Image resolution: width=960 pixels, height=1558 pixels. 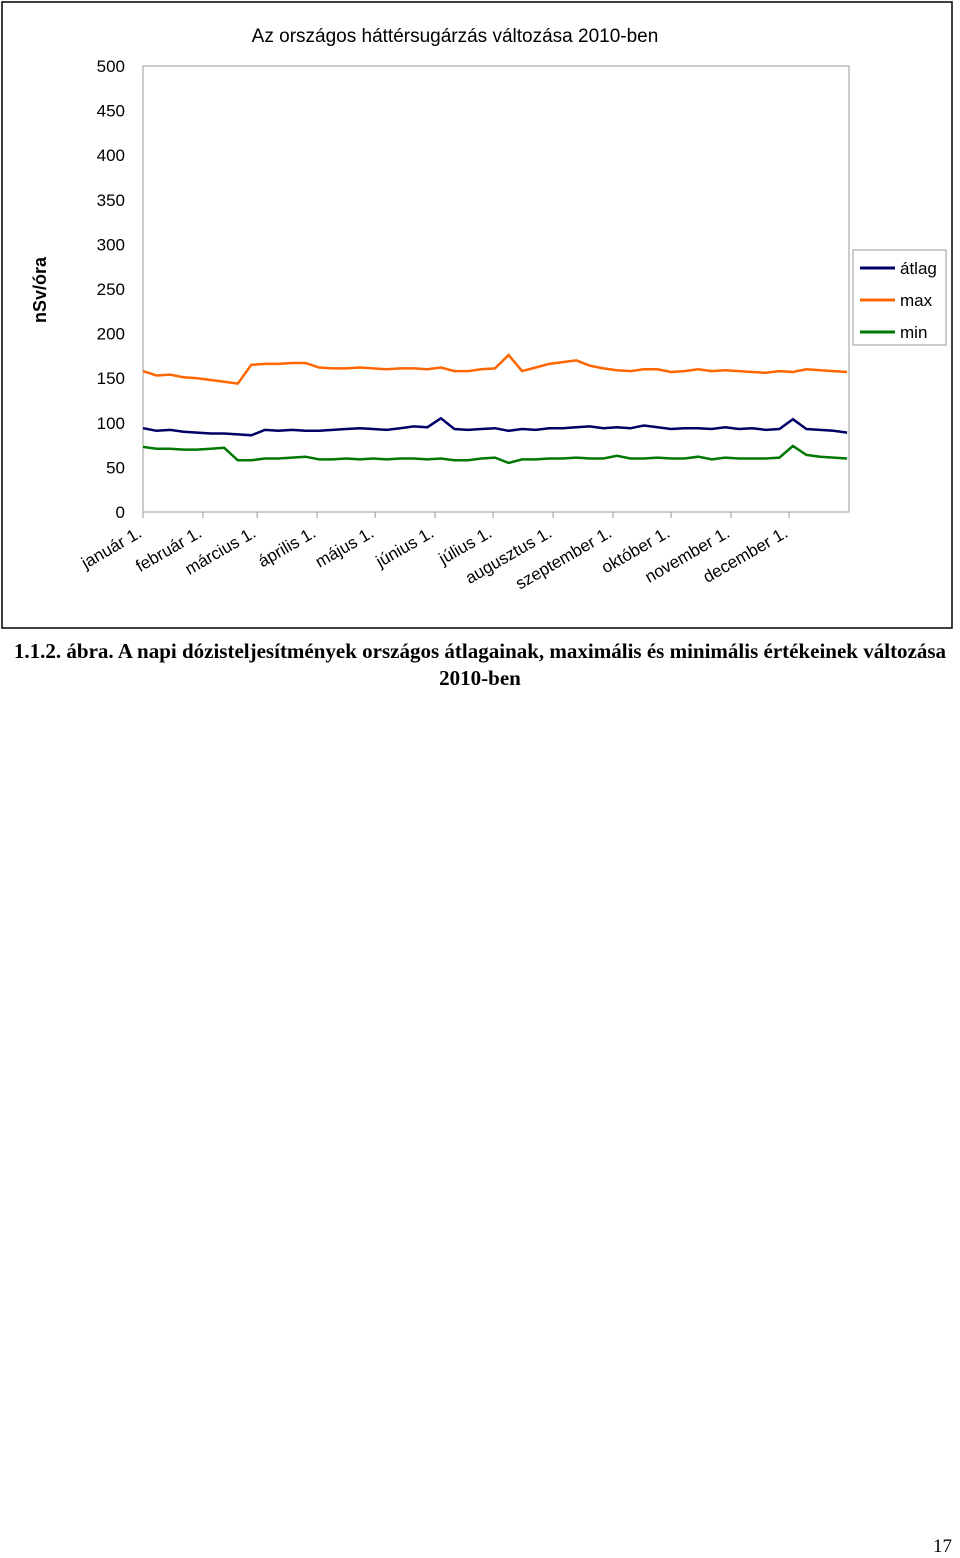 I want to click on y-tick-label: 450, so click(x=111, y=111).